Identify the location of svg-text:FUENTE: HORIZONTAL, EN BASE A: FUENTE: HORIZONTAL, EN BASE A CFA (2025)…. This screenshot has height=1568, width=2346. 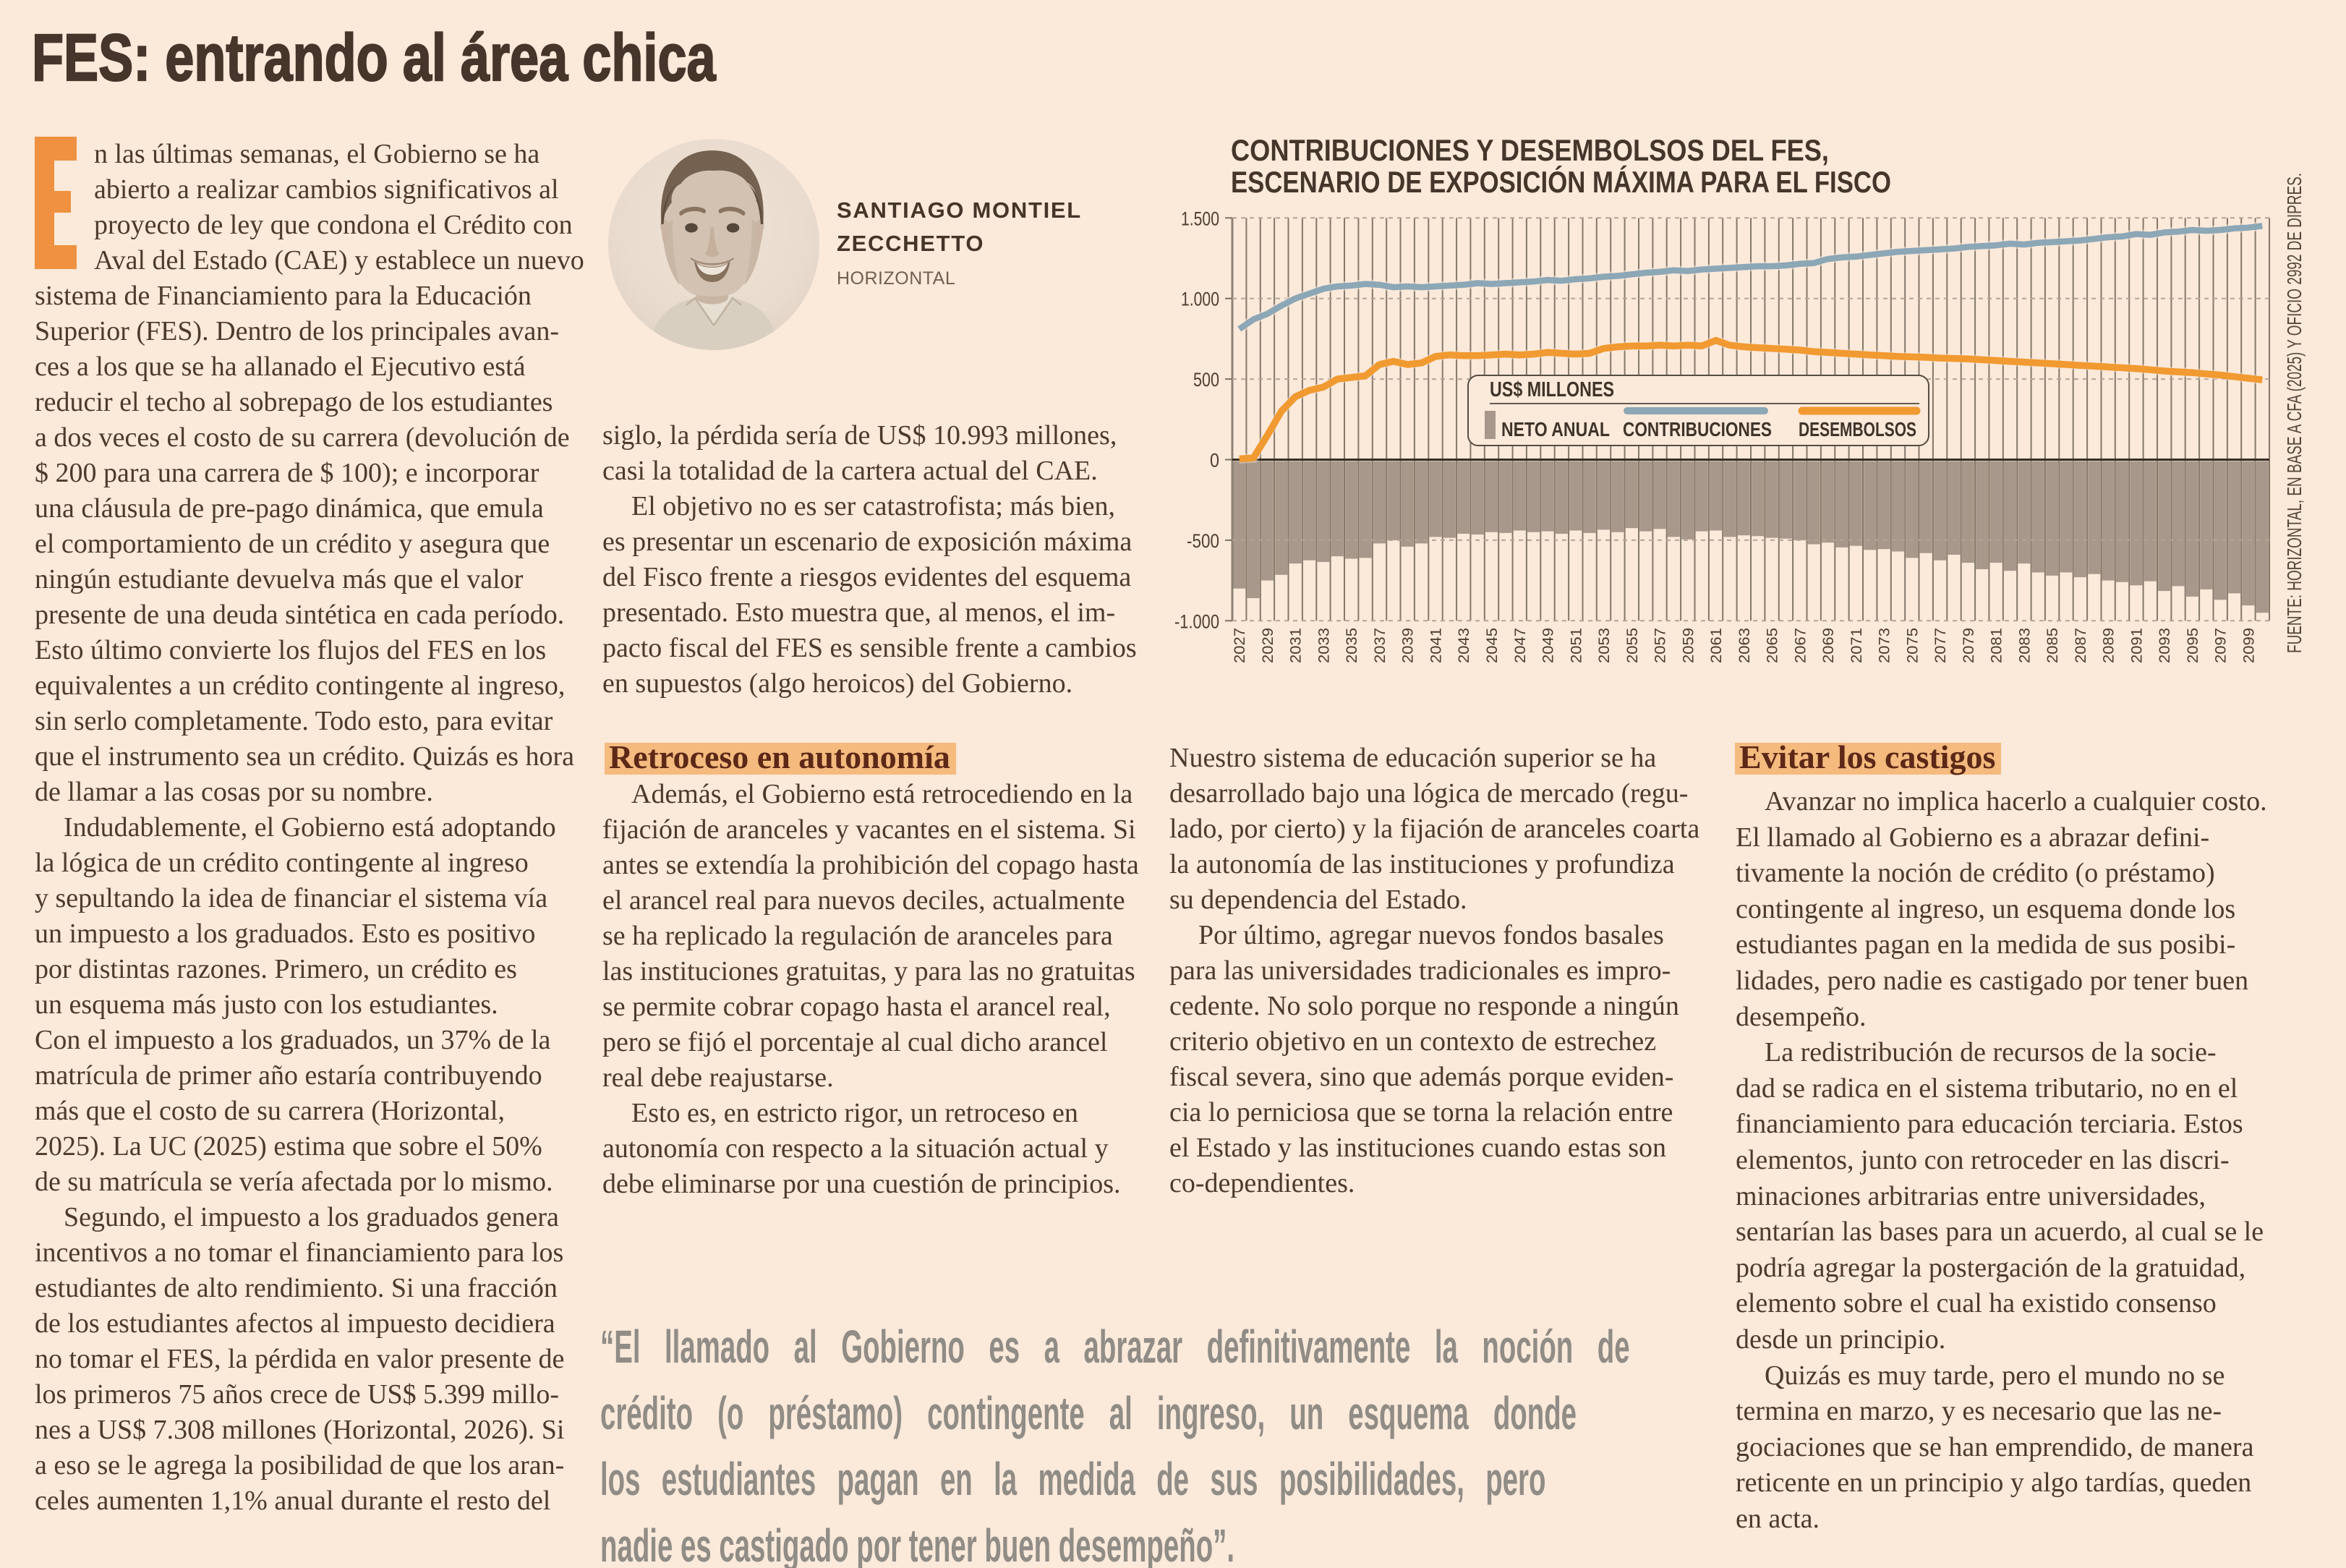
(2294, 413).